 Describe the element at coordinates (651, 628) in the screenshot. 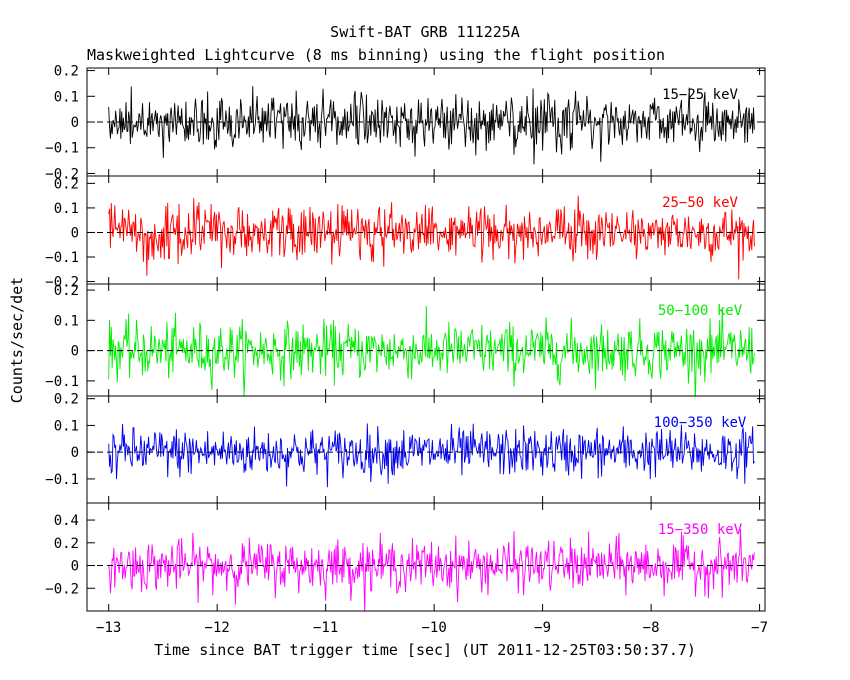

I see `x-tick-label: −8` at that location.